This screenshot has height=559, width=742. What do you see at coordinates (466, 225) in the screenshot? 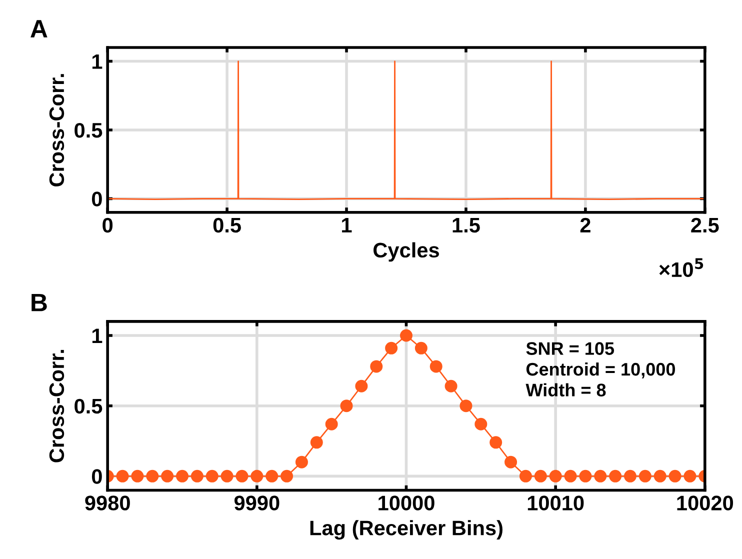
I see `x-tick-label: 1.5` at bounding box center [466, 225].